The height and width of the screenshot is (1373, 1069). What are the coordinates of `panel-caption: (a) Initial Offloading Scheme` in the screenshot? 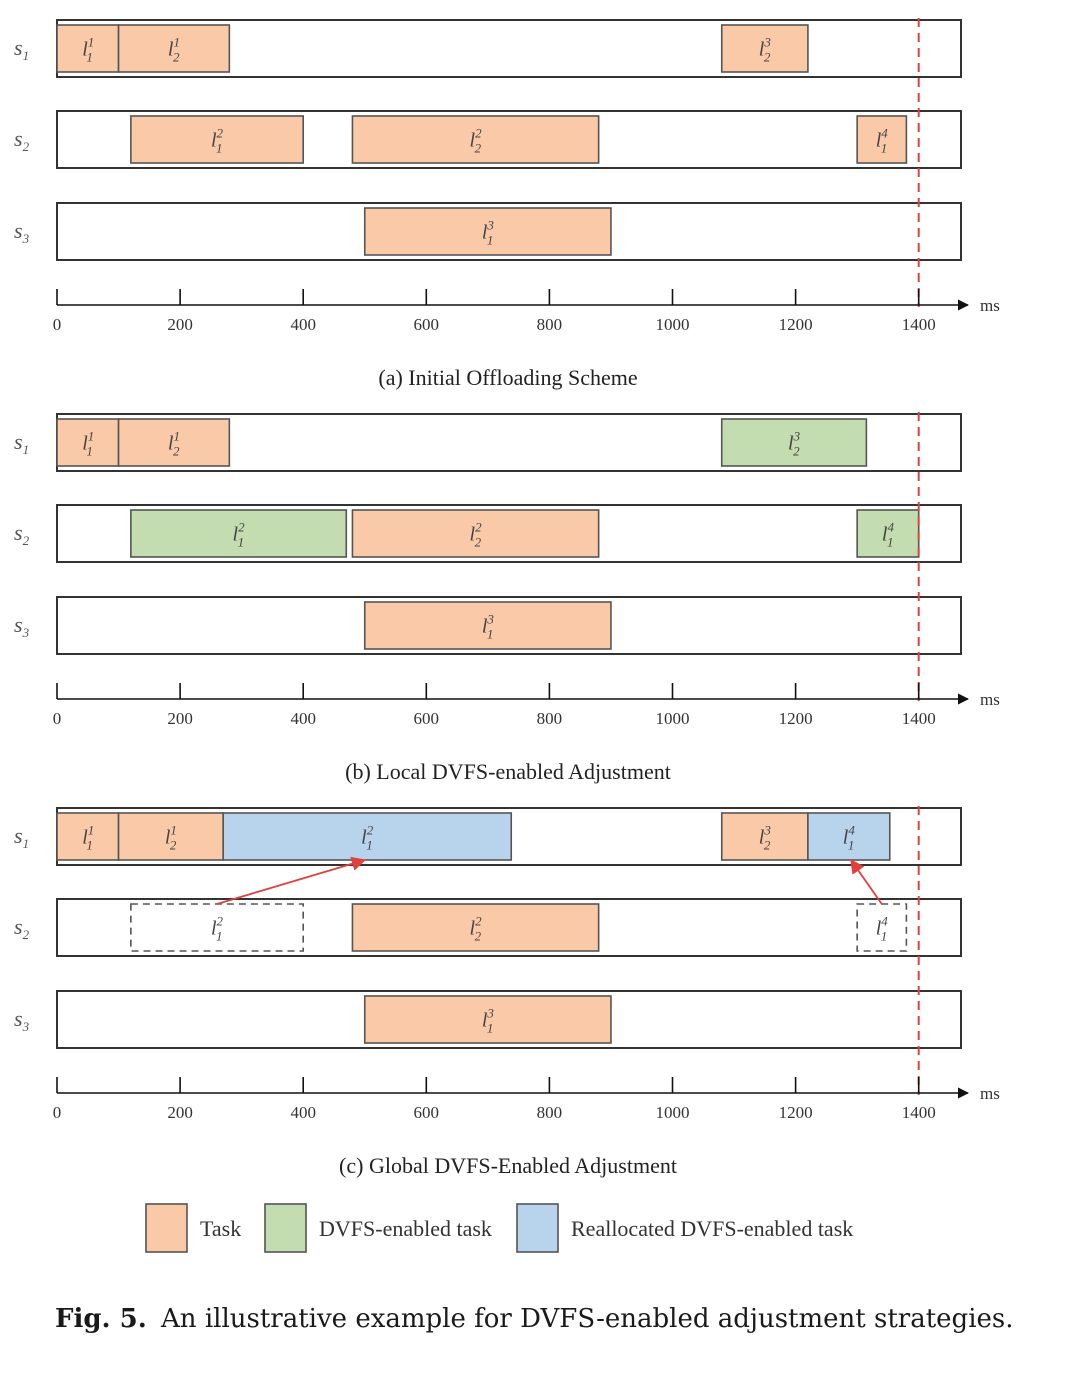 It's located at (507, 377).